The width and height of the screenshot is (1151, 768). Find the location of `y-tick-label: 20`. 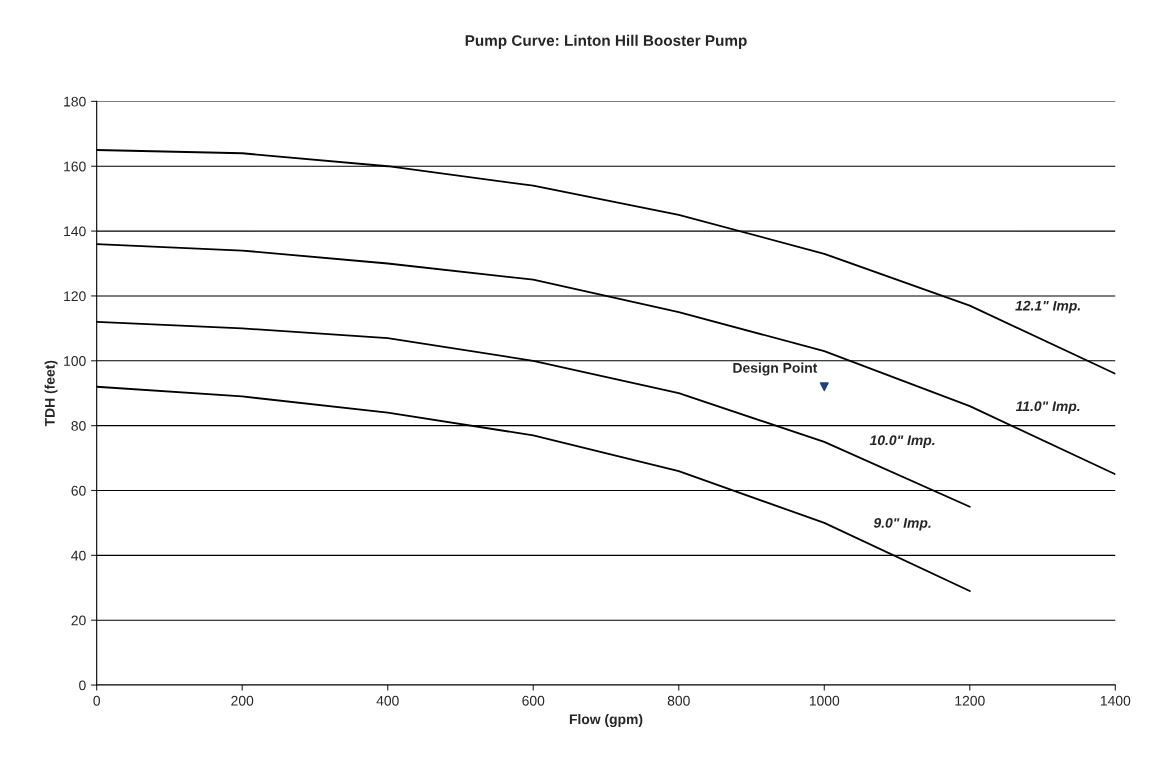

y-tick-label: 20 is located at coordinates (78, 620).